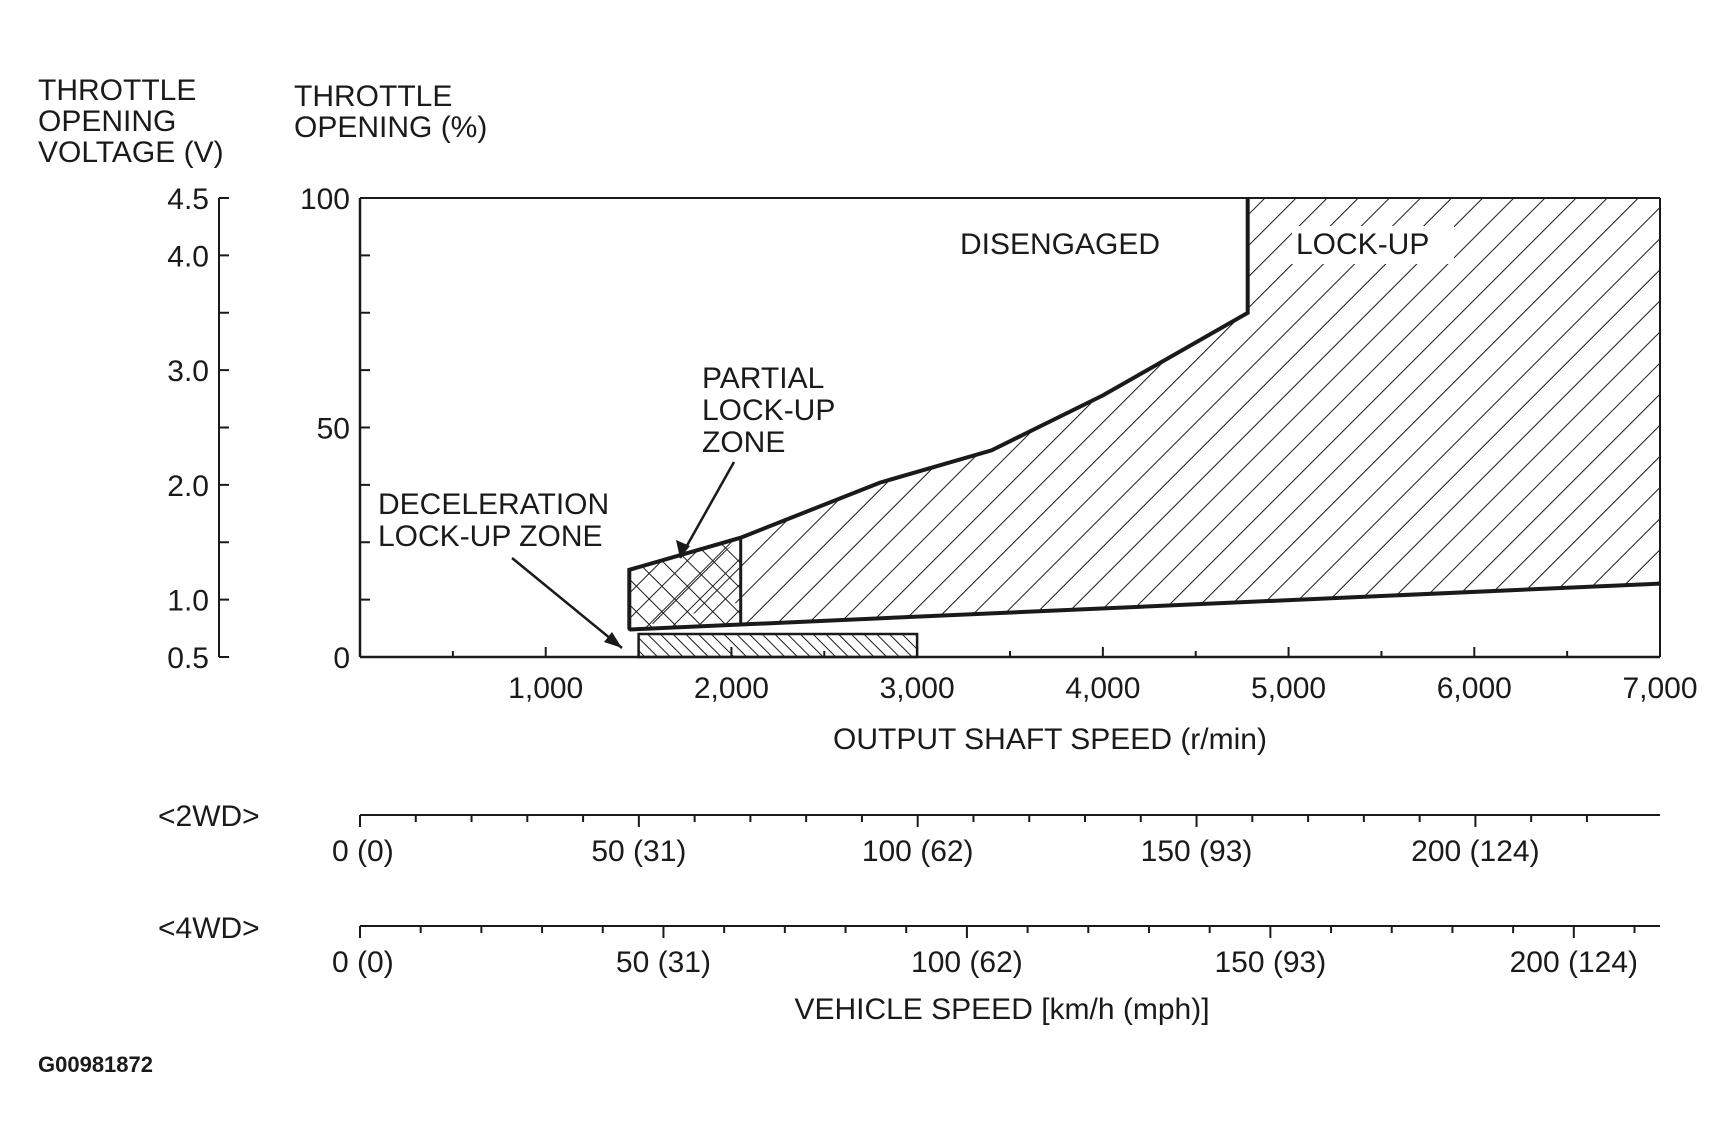 Image resolution: width=1726 pixels, height=1141 pixels. I want to click on x-tick-label: 2,000, so click(731, 688).